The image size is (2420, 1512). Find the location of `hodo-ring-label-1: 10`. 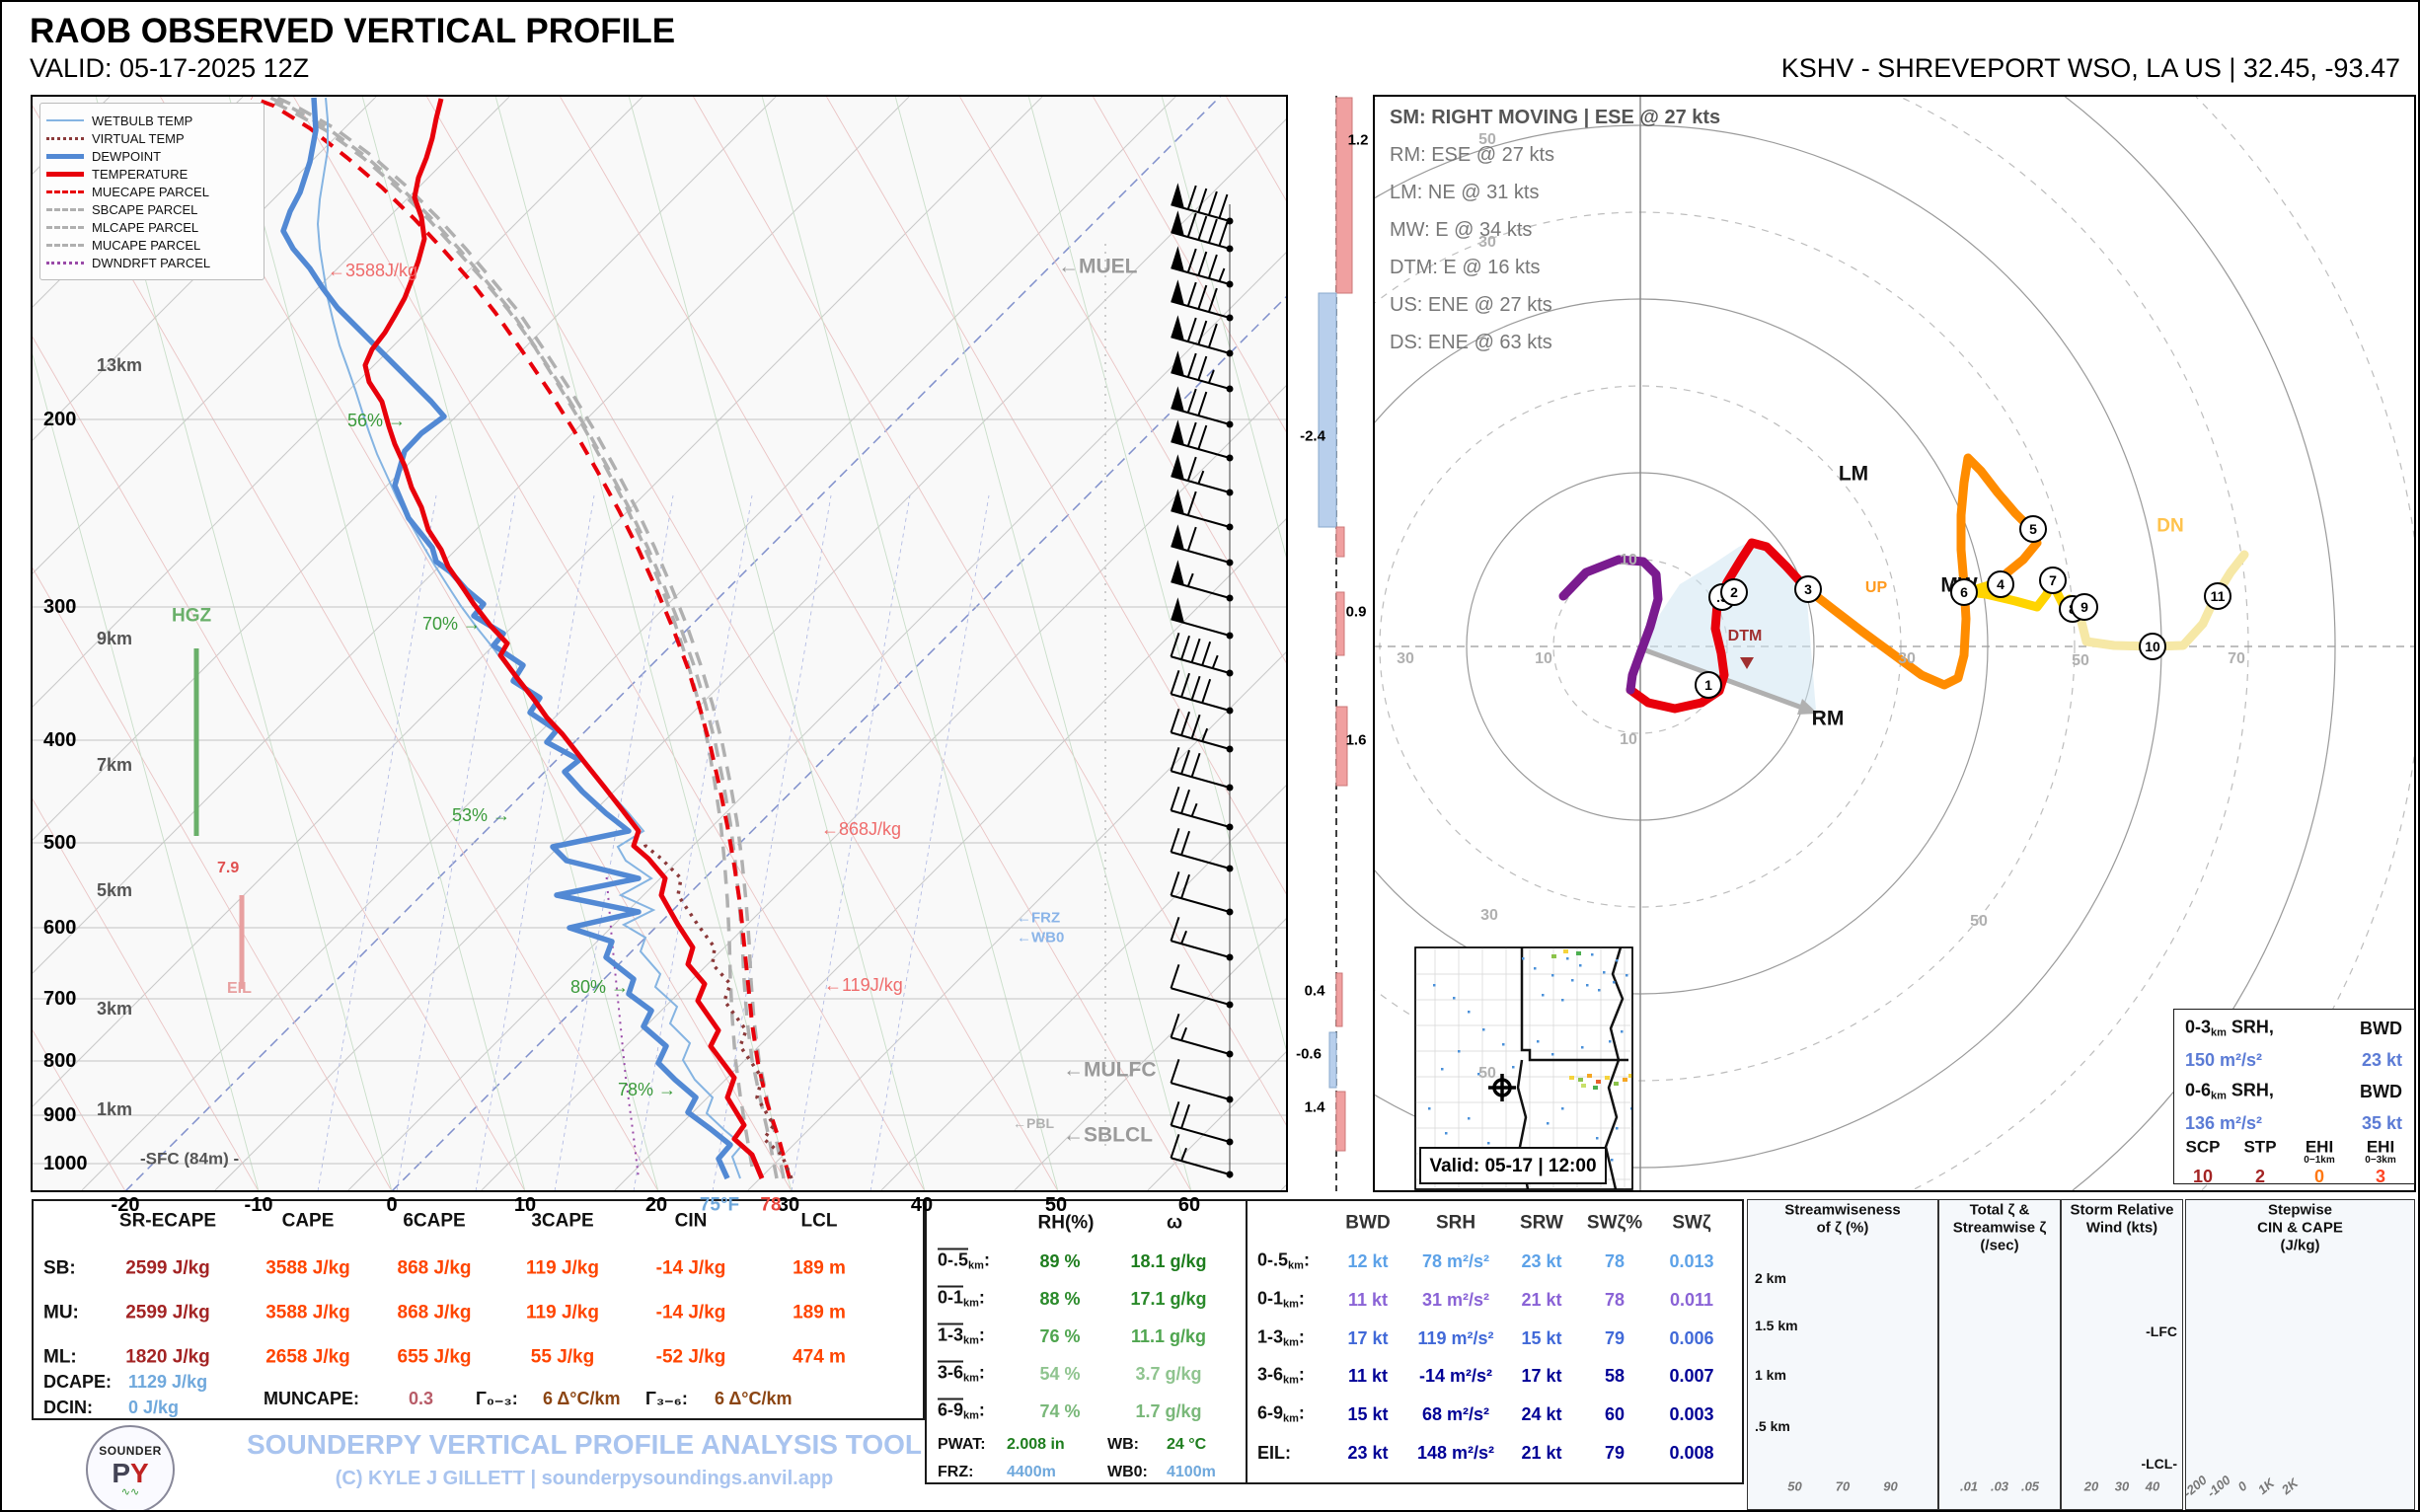

hodo-ring-label-1: 10 is located at coordinates (1628, 739).